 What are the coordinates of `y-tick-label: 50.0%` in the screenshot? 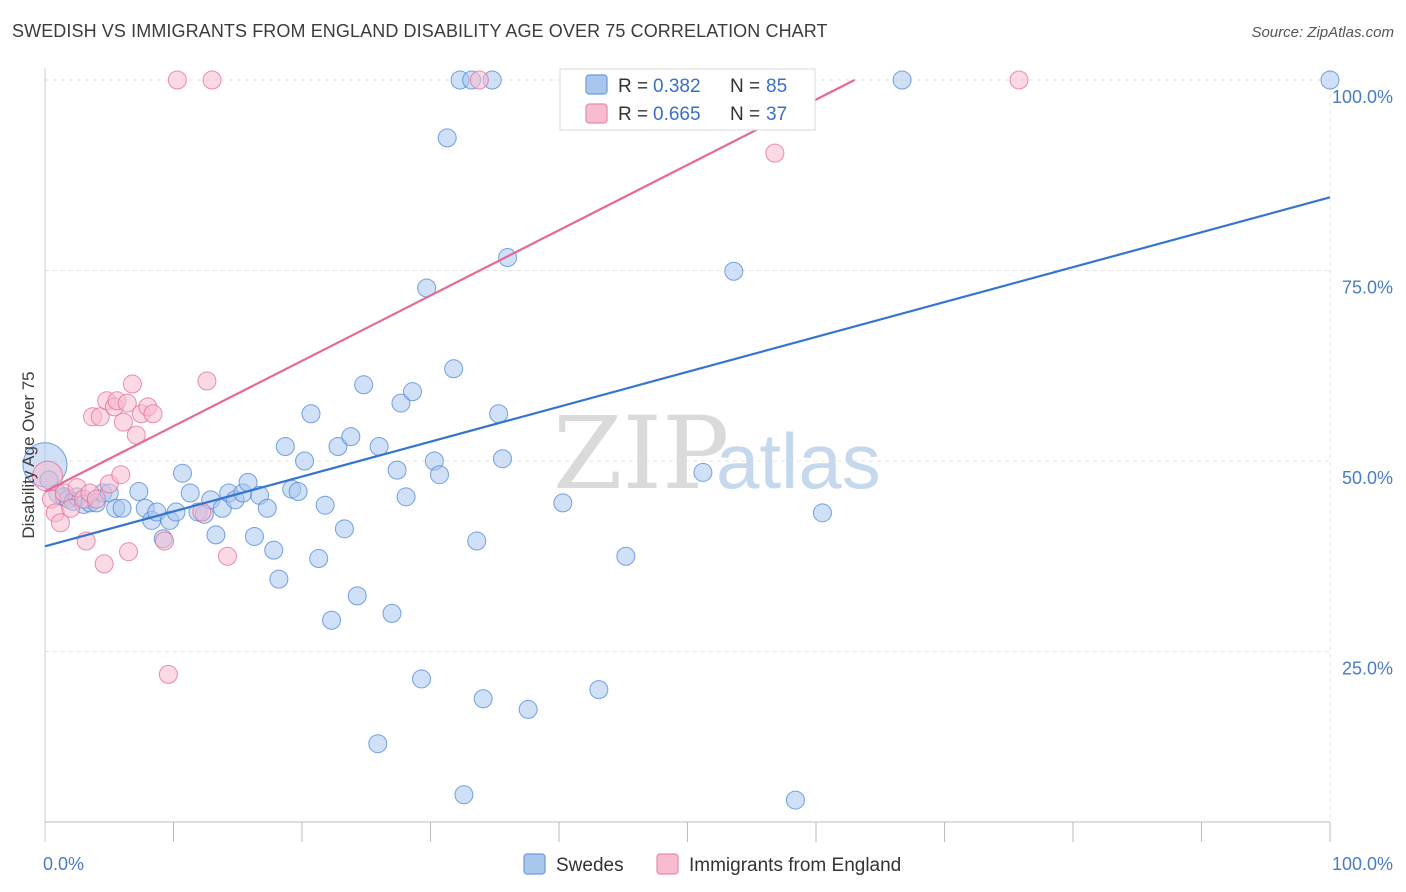 It's located at (1367, 478).